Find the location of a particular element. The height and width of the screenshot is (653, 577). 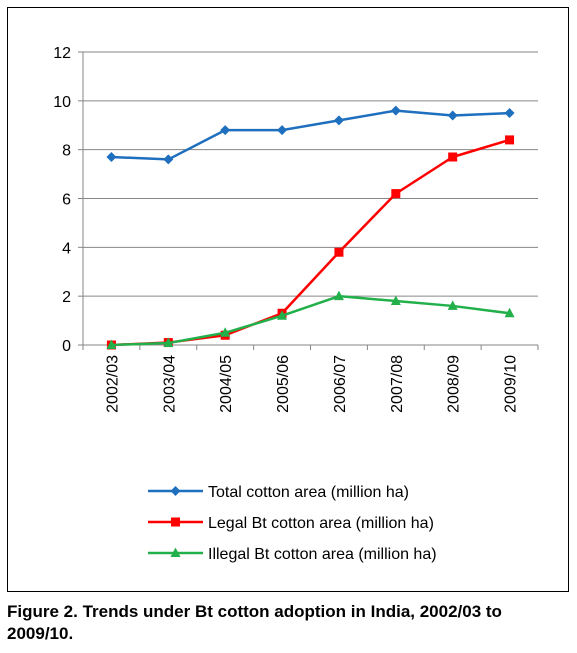

y-tick-label: 12 is located at coordinates (62, 53).